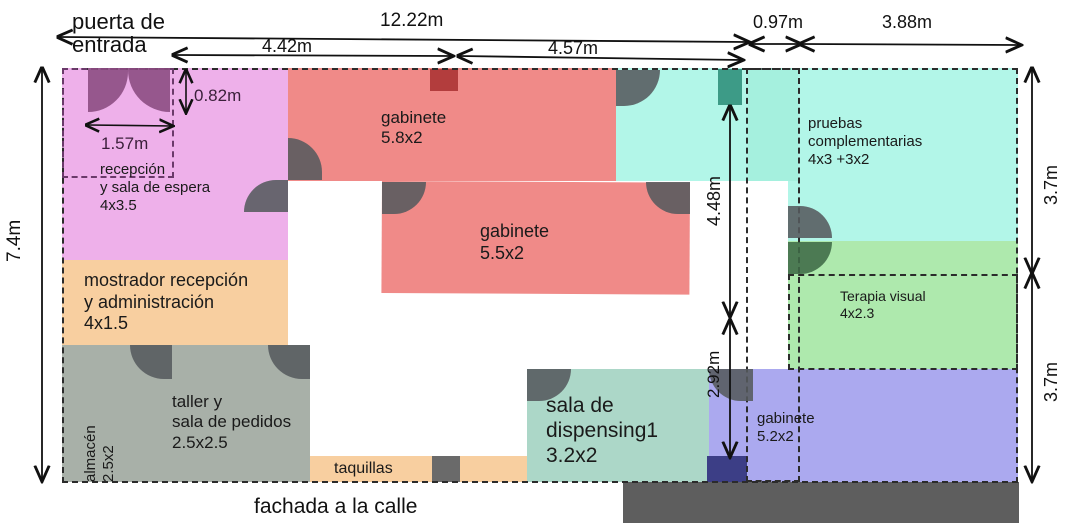 The width and height of the screenshot is (1065, 523). Describe the element at coordinates (336, 506) in the screenshot. I see `facade-label: fachada a la calle` at that location.